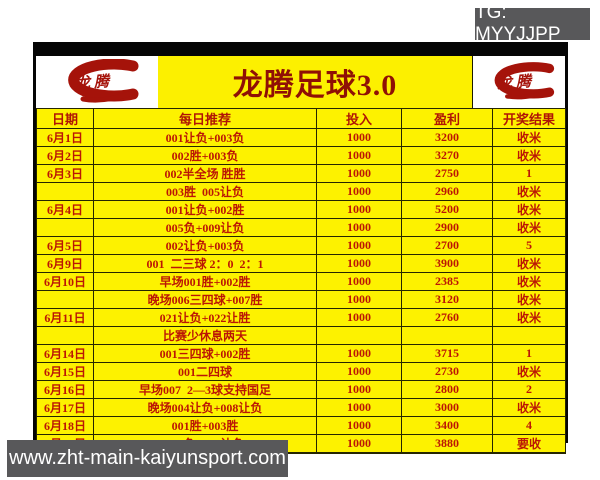 Image resolution: width=600 pixels, height=480 pixels. Describe the element at coordinates (205, 299) in the screenshot. I see `table-cell: 晚场006三四球+007胜` at that location.